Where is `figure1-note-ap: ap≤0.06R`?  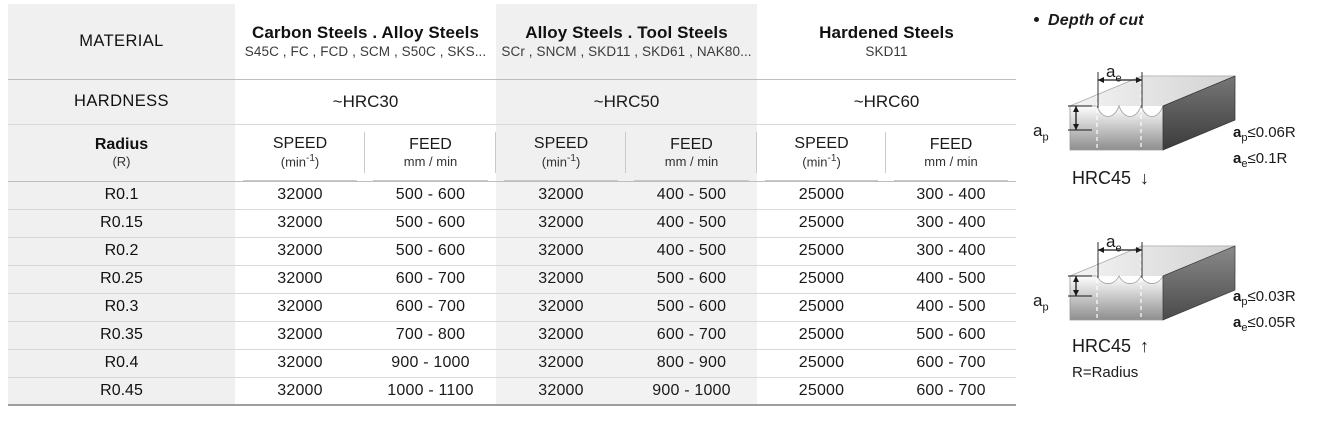 figure1-note-ap: ap≤0.06R is located at coordinates (1264, 134).